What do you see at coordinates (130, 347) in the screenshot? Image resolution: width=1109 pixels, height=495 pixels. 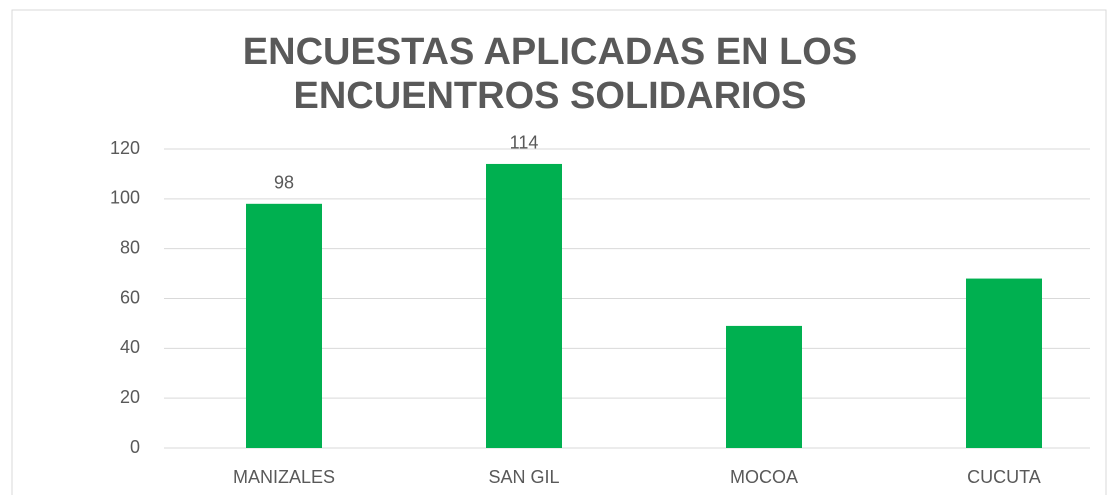 I see `y-tick-label: 40` at bounding box center [130, 347].